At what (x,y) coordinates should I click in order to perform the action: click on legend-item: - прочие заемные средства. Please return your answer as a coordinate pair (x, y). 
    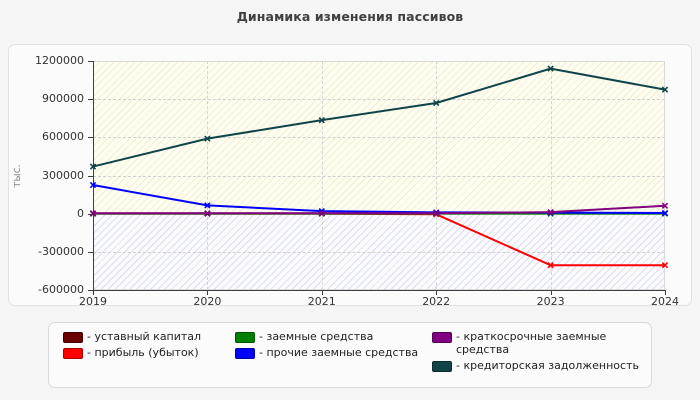
    Looking at the image, I should click on (335, 352).